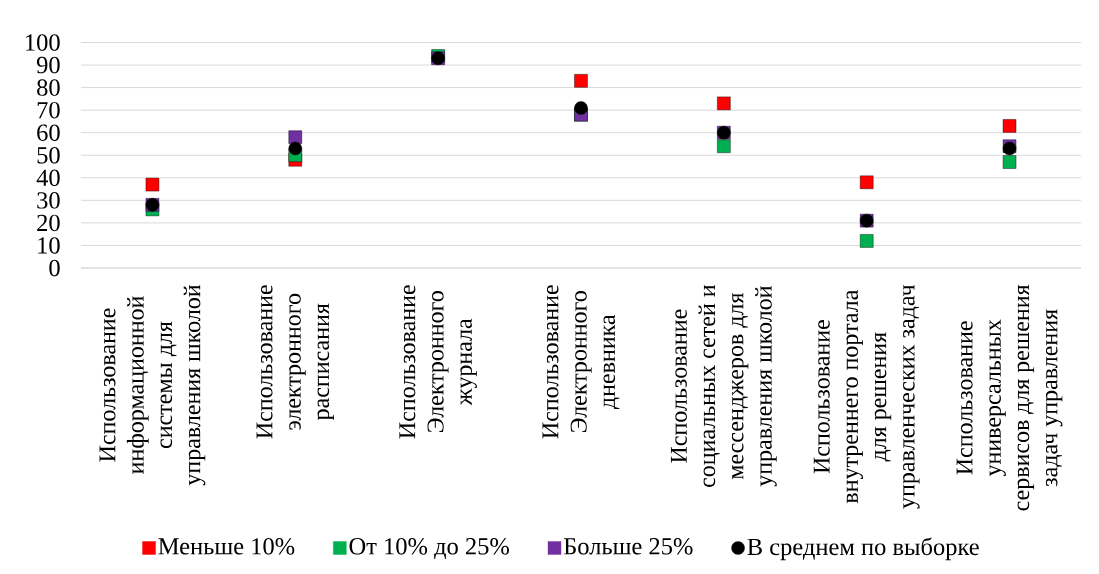 This screenshot has width=1099, height=574. Describe the element at coordinates (48, 110) in the screenshot. I see `y-tick-label: 70` at that location.